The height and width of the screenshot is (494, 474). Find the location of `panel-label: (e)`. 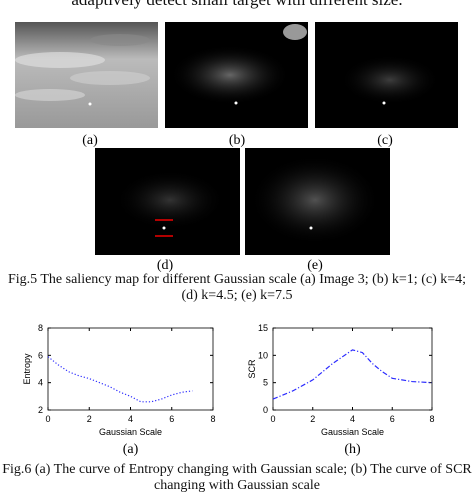

panel-label: (e) is located at coordinates (315, 265).